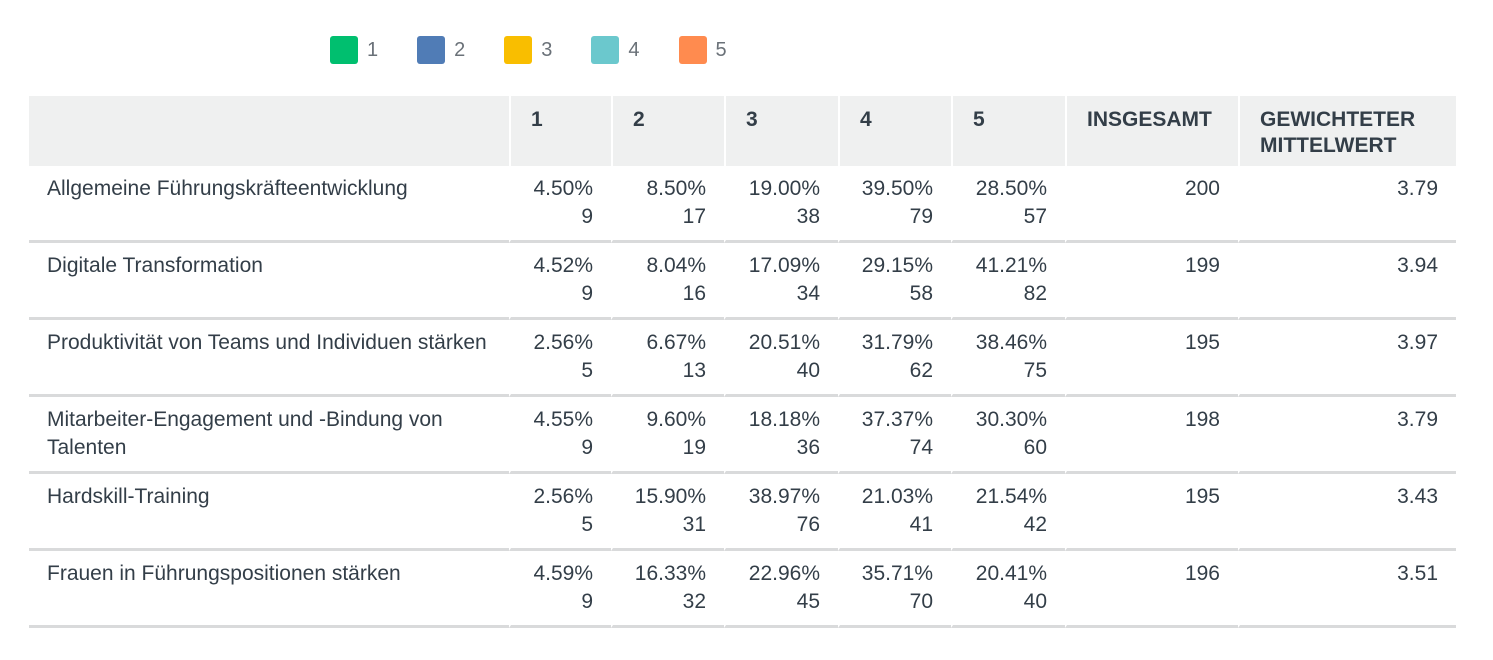 The image size is (1493, 660). I want to click on percent-value: 30.30%, so click(1011, 419).